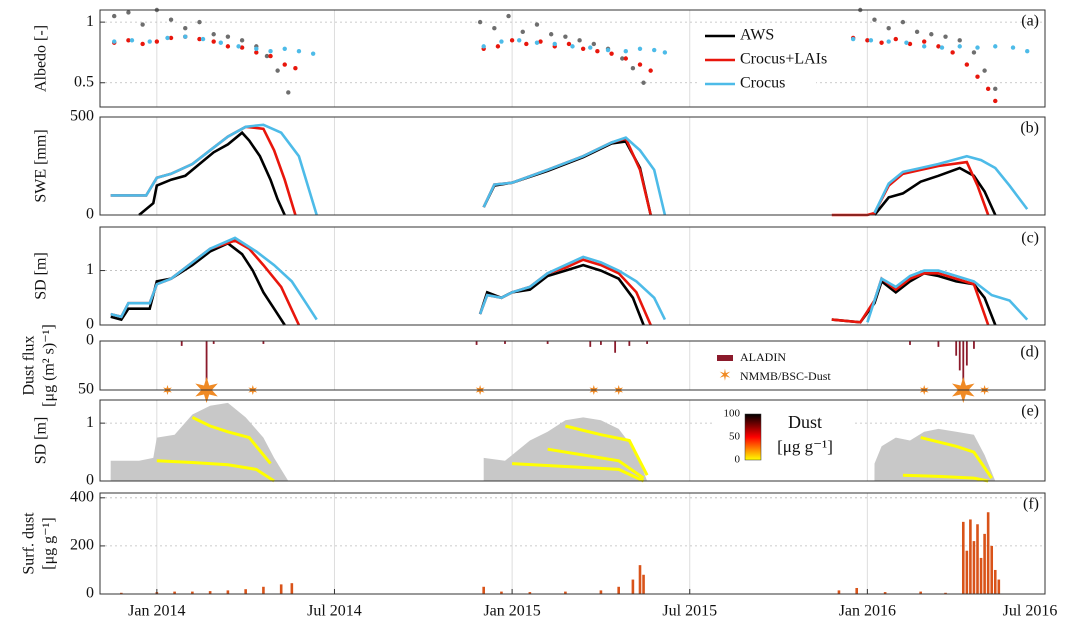 The width and height of the screenshot is (1075, 626). I want to click on panel-label: (f), so click(1031, 504).